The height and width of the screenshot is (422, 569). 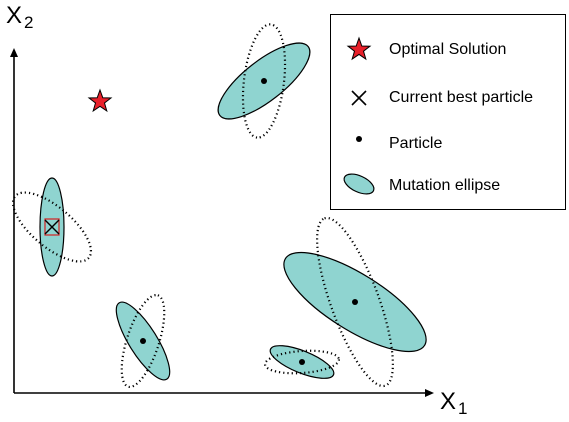 I want to click on particle-bottom-left, so click(x=143, y=341).